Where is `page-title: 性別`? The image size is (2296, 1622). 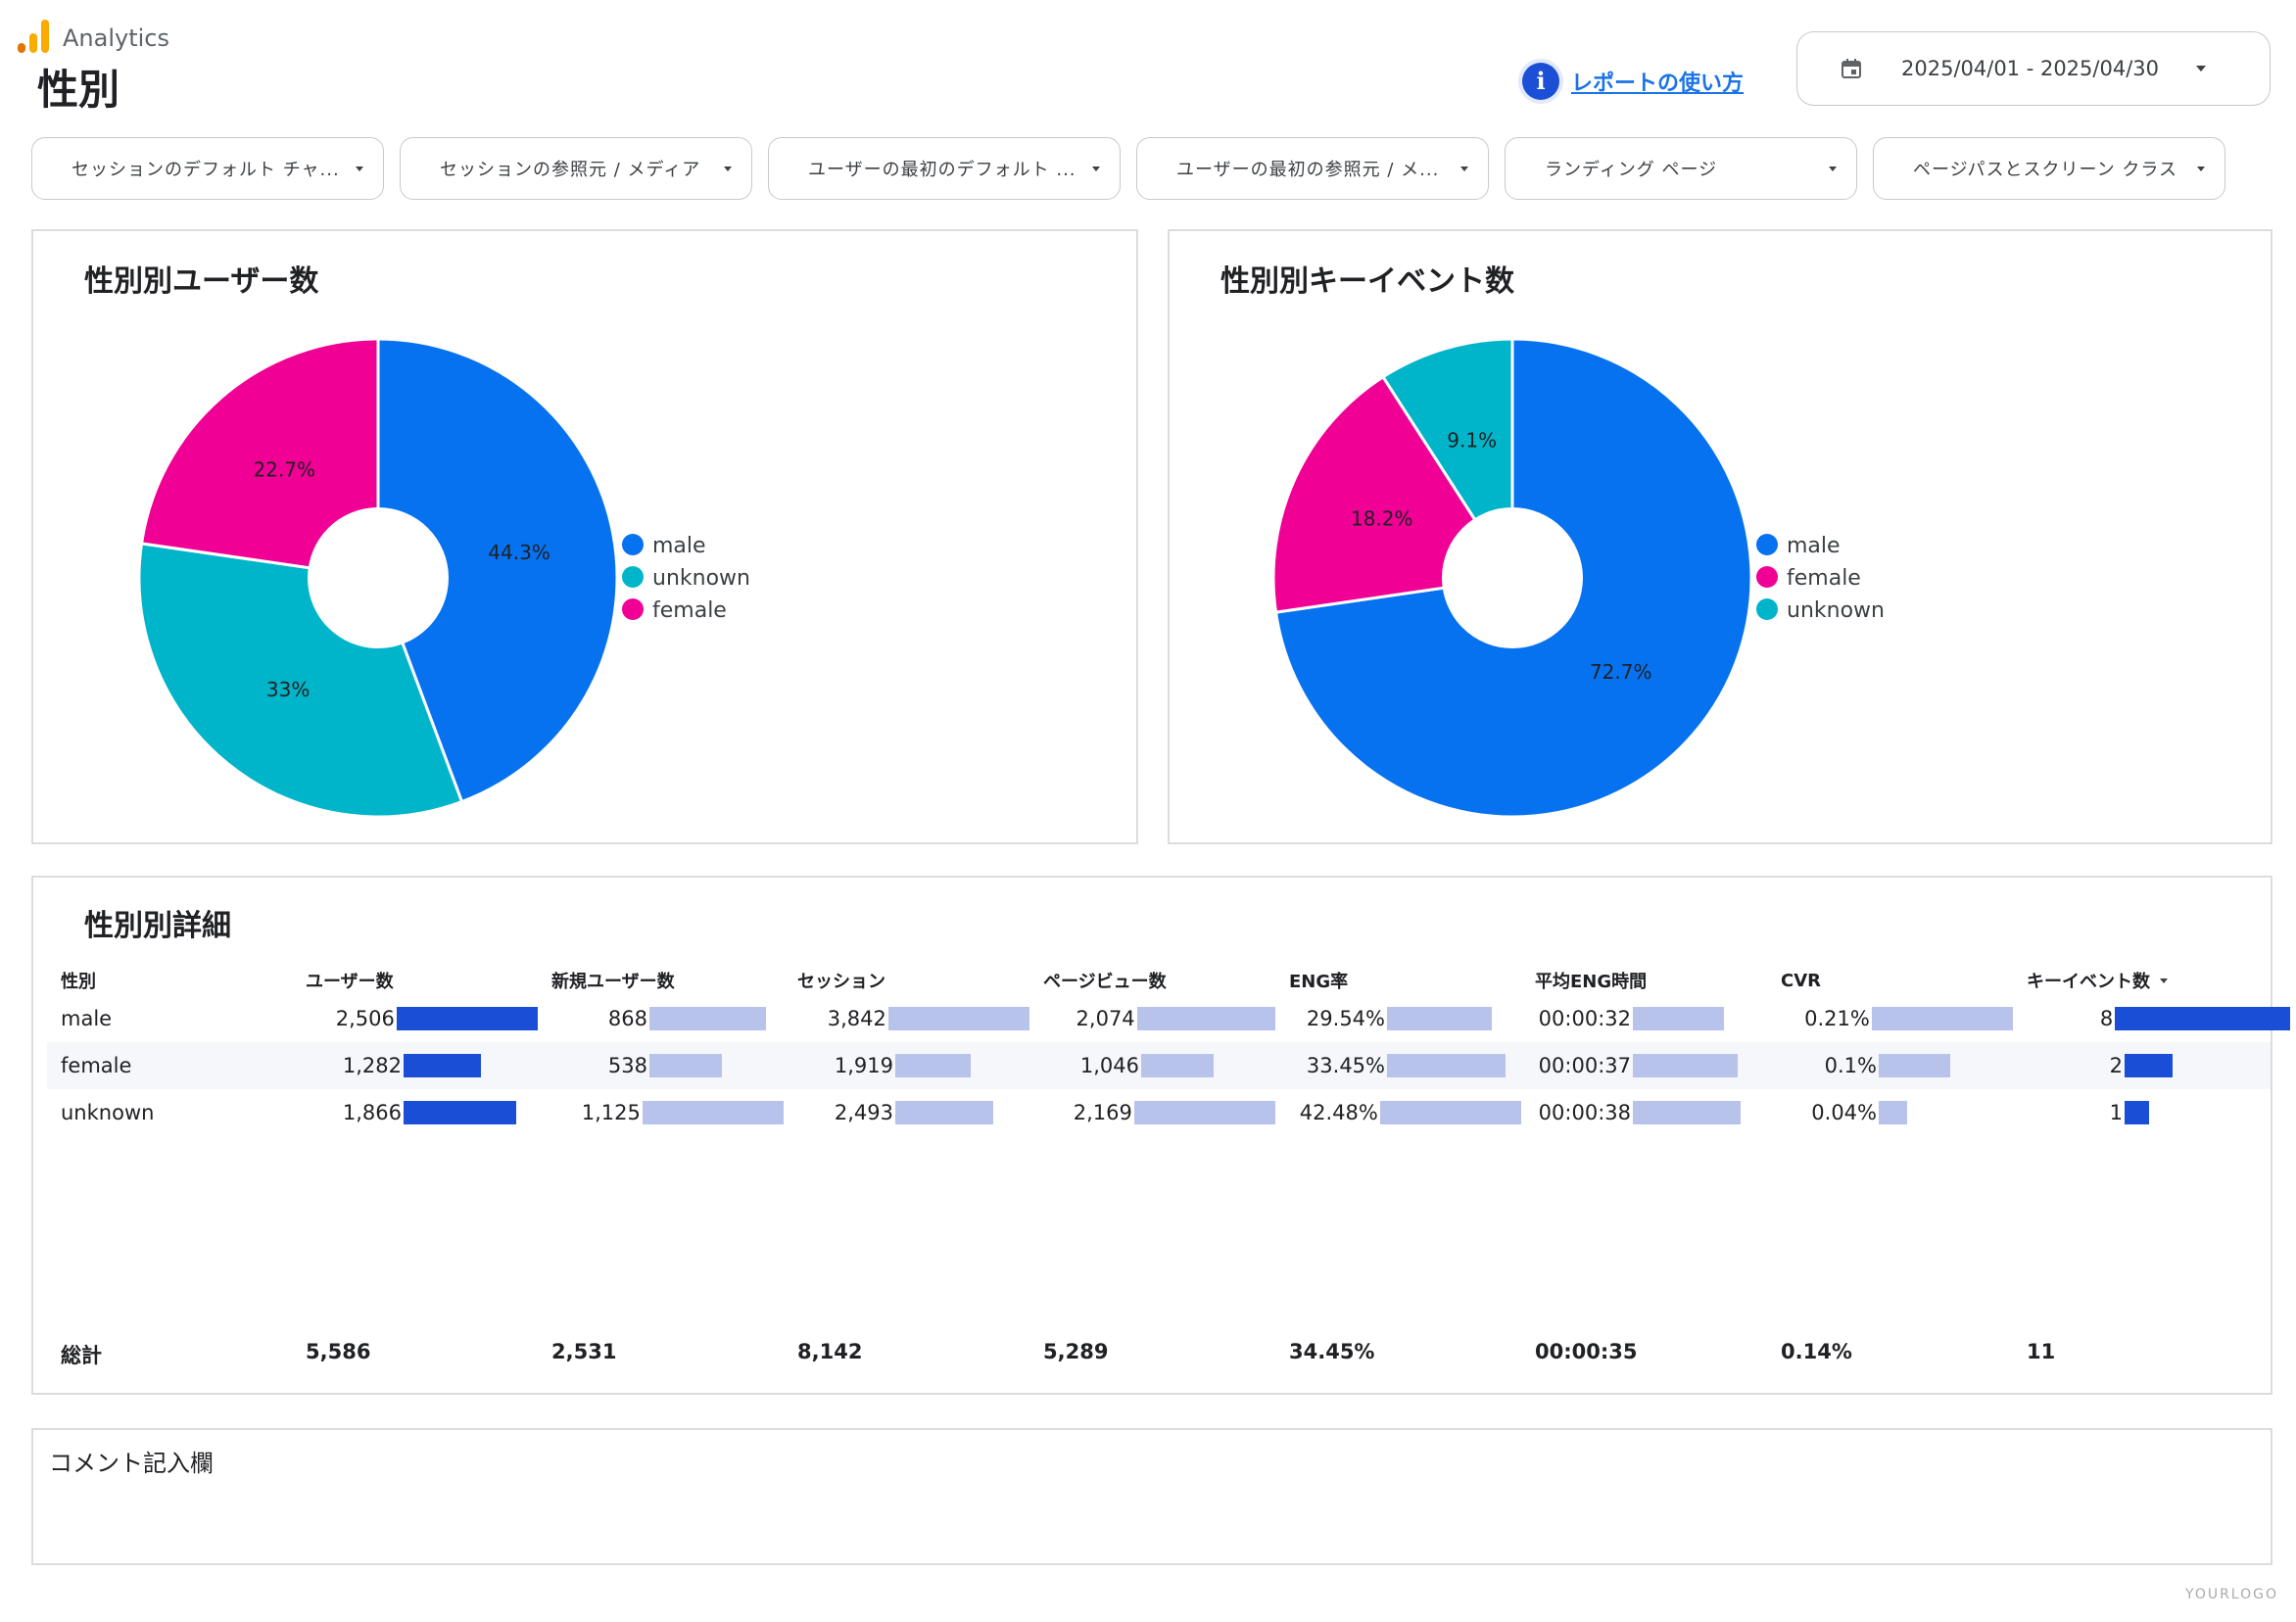
page-title: 性別 is located at coordinates (78, 90).